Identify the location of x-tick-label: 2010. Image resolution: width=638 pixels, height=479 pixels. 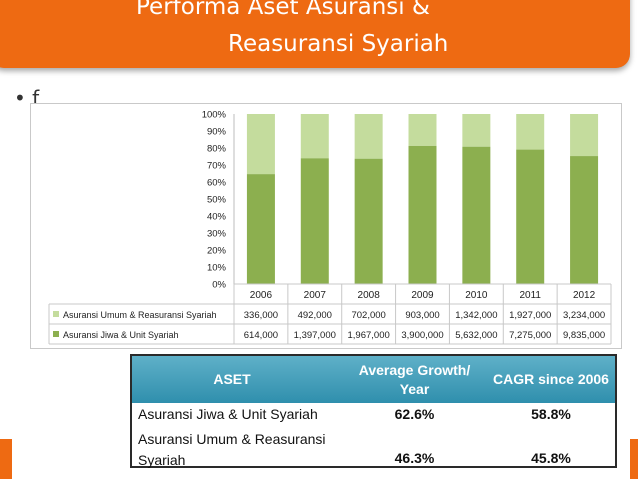
(476, 295).